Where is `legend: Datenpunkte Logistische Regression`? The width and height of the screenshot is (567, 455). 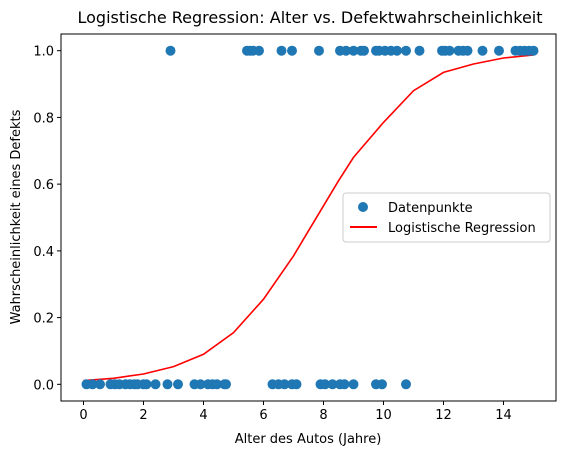 legend: Datenpunkte Logistische Regression is located at coordinates (446, 217).